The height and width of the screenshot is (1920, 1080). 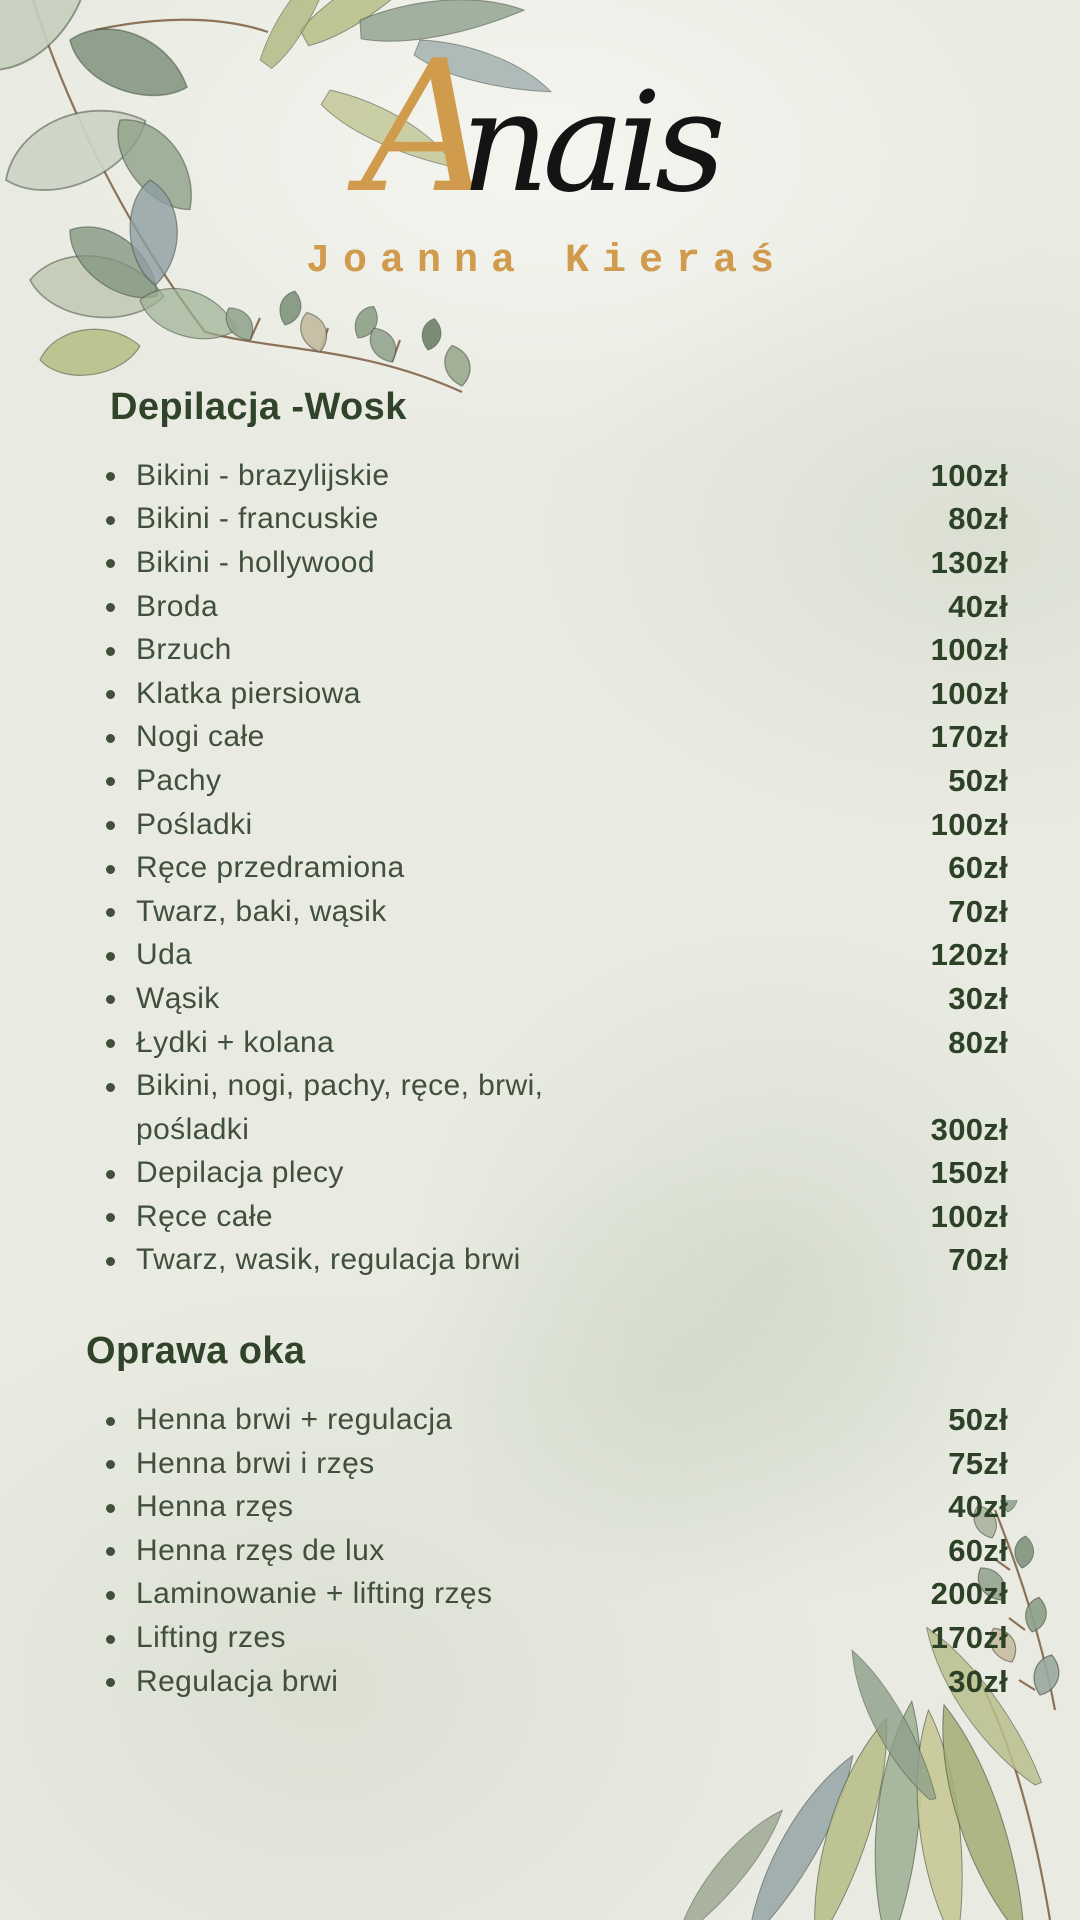 What do you see at coordinates (557, 650) in the screenshot?
I see `price-list-row: Brzuch 100zł` at bounding box center [557, 650].